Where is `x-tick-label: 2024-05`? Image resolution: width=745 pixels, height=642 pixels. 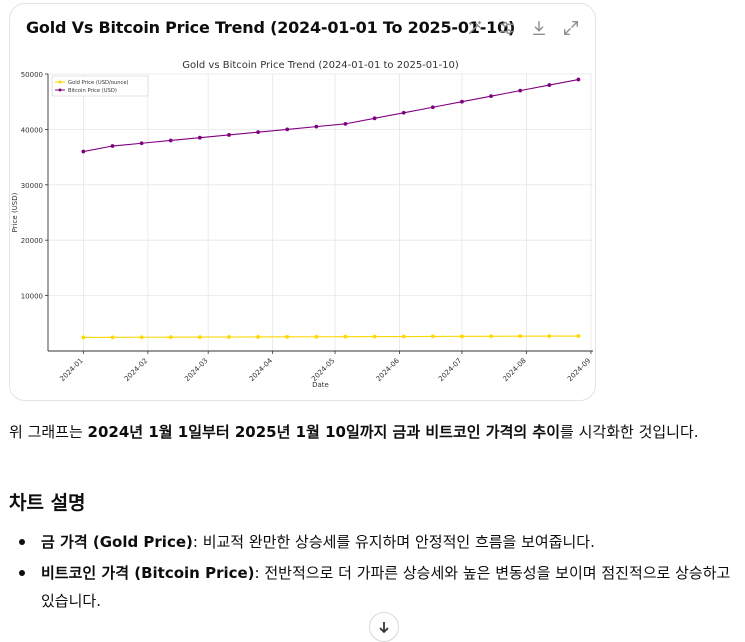 x-tick-label: 2024-05 is located at coordinates (323, 370).